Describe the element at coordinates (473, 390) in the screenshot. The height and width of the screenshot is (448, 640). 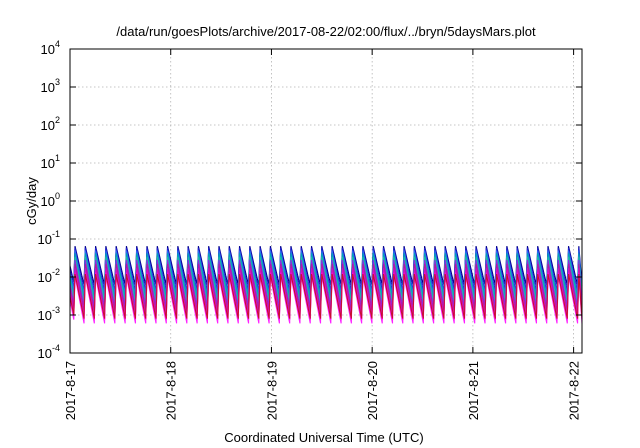
I see `x-tick-label: 2017-8-21` at that location.